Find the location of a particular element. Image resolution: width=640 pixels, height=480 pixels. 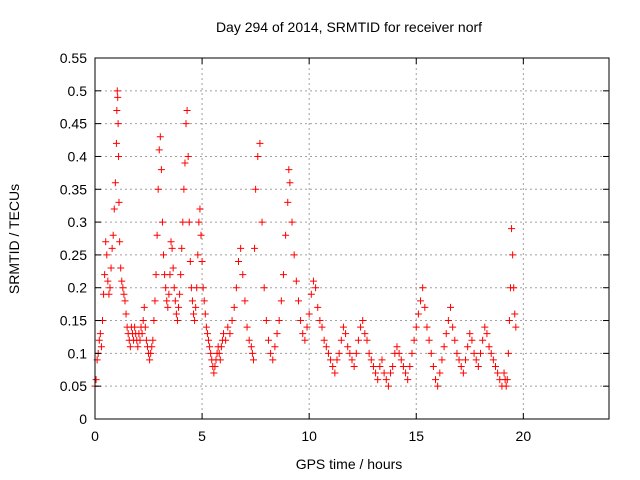

y-tick-label: 0.4 is located at coordinates (78, 156).